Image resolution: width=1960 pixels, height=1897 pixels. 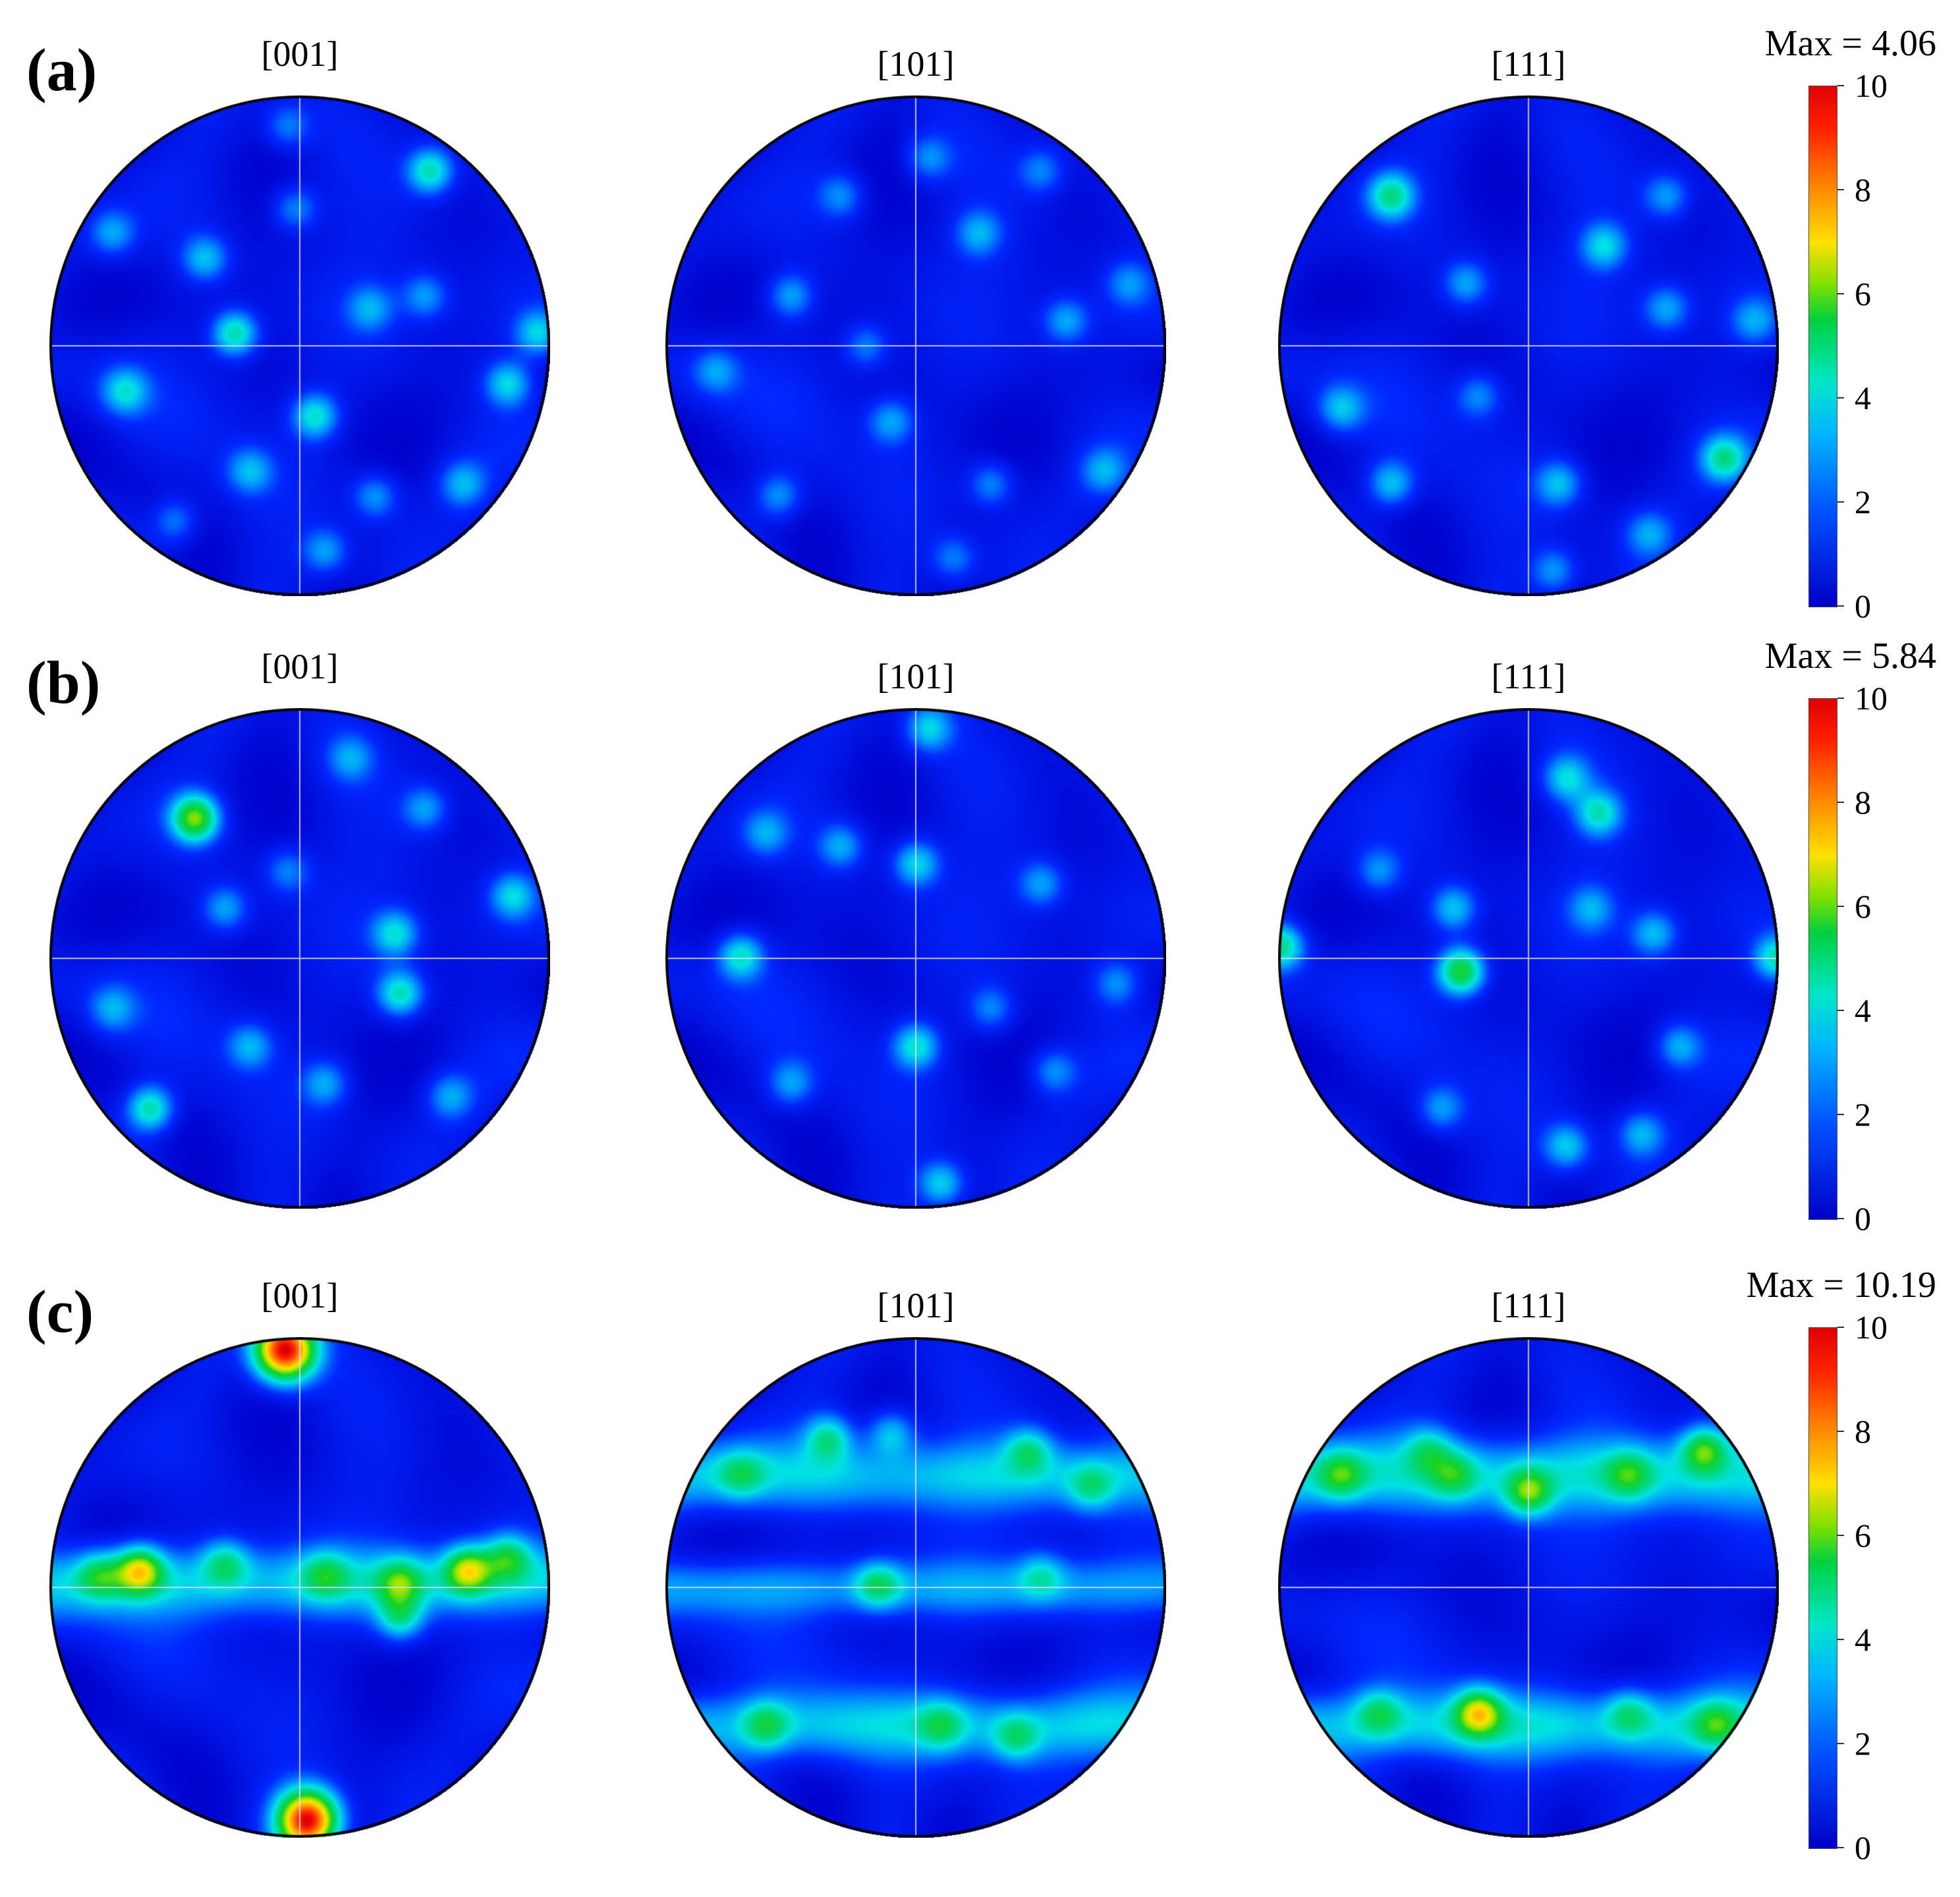 What do you see at coordinates (1850, 43) in the screenshot?
I see `max-intensity-label: Max = 4.06` at bounding box center [1850, 43].